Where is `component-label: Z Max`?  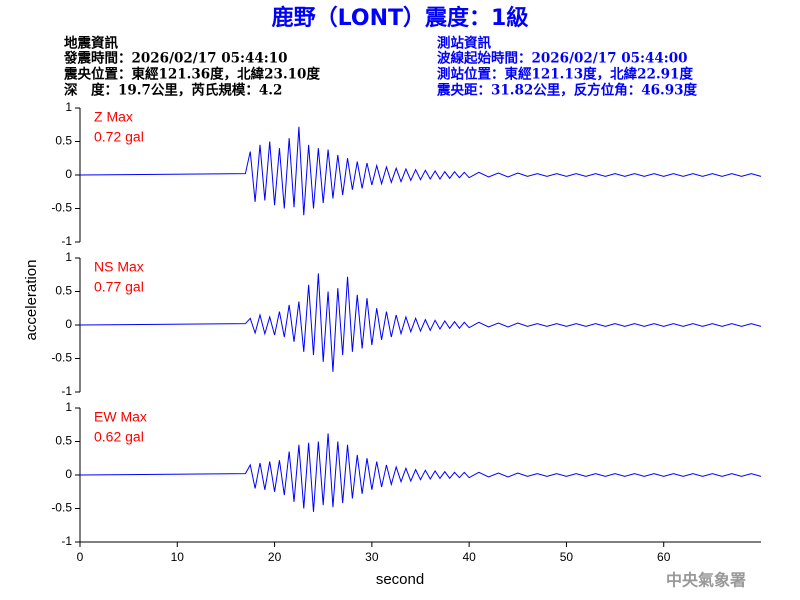
component-label: Z Max is located at coordinates (113, 117).